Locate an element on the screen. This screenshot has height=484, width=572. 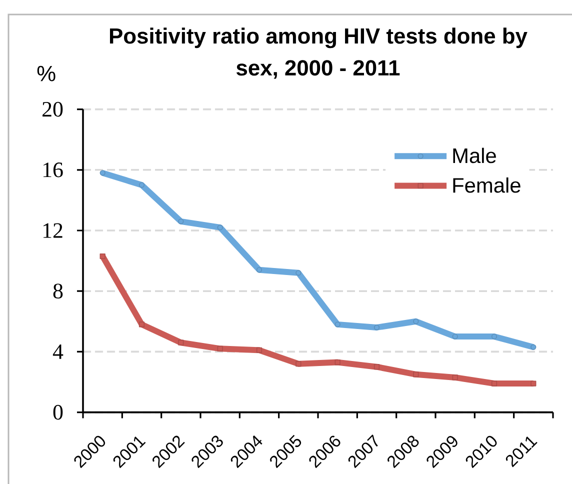
y-tick-label: 12 is located at coordinates (52, 230).